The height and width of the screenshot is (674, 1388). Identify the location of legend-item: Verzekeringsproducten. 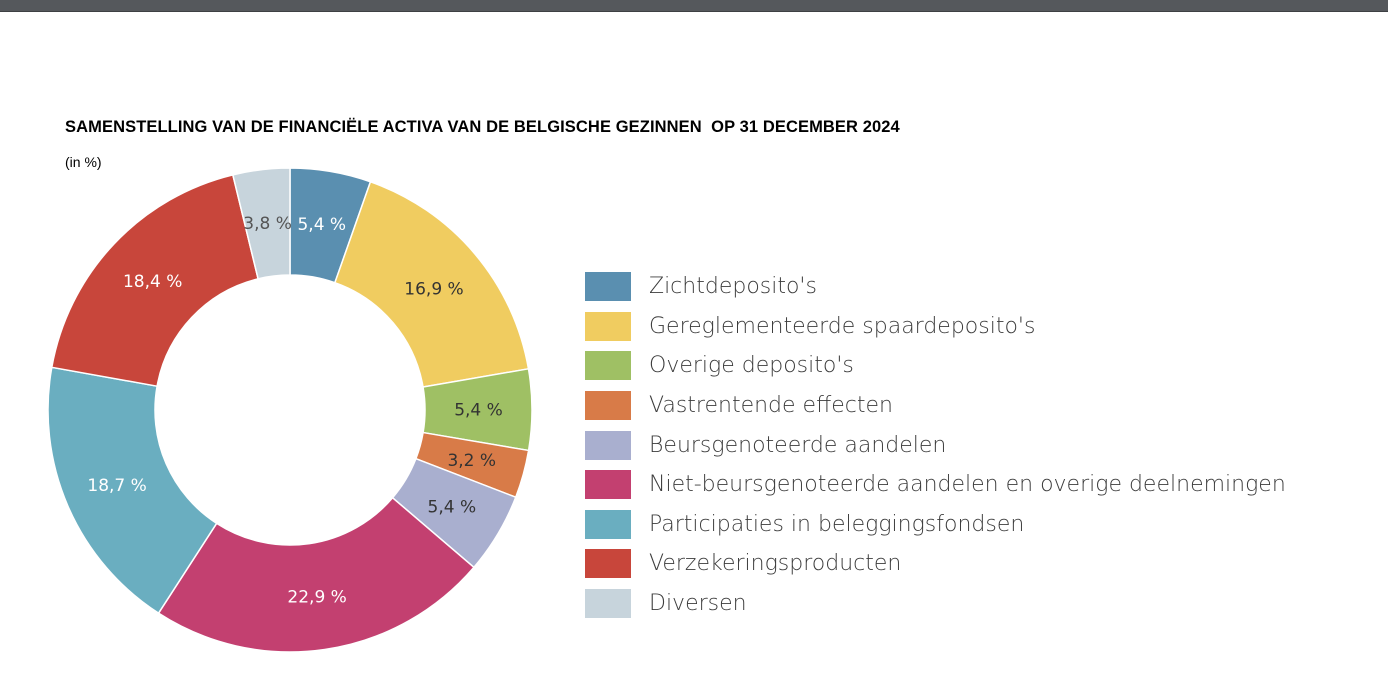
(935, 564).